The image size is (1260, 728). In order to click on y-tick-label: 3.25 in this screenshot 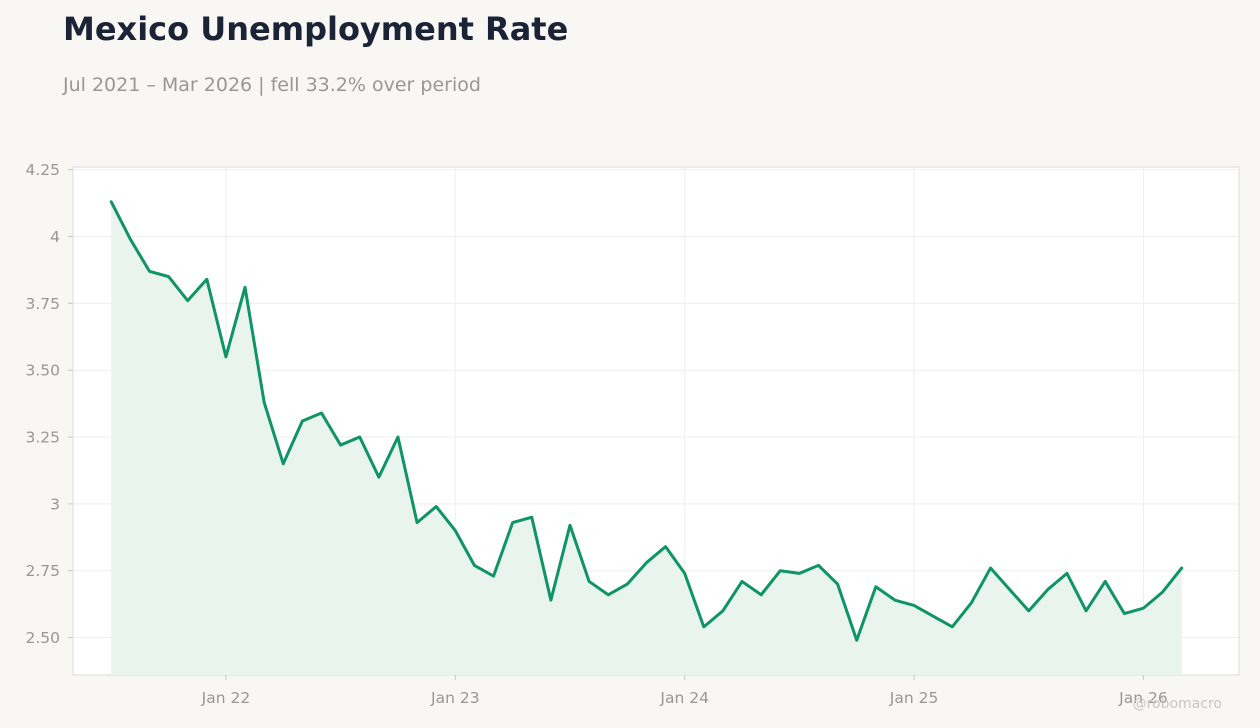, I will do `click(42, 438)`.